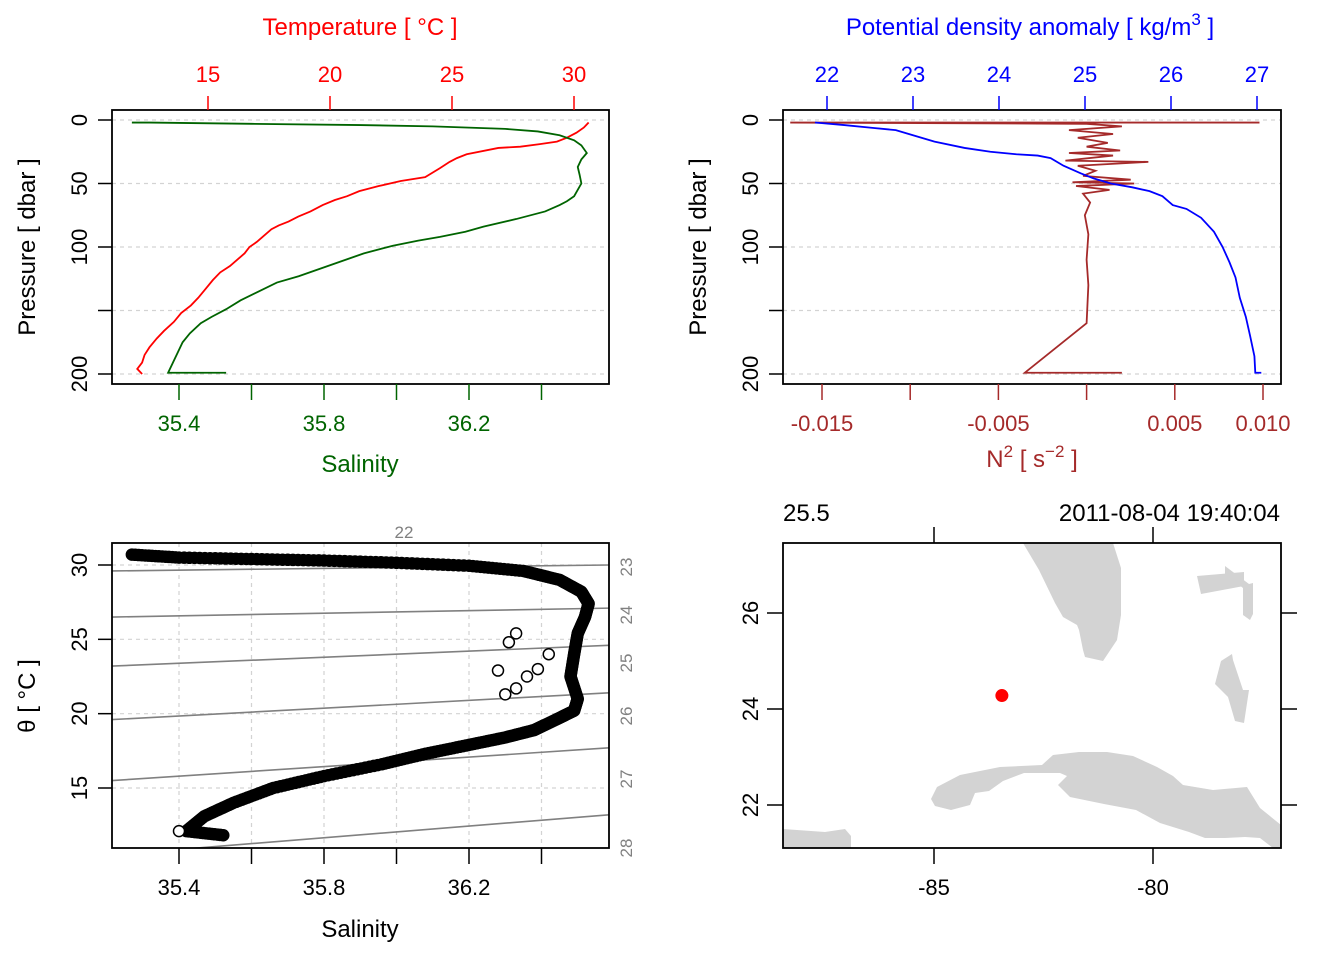 Image resolution: width=1344 pixels, height=960 pixels. Describe the element at coordinates (1153, 887) in the screenshot. I see `longitude-tick-label: -80` at that location.